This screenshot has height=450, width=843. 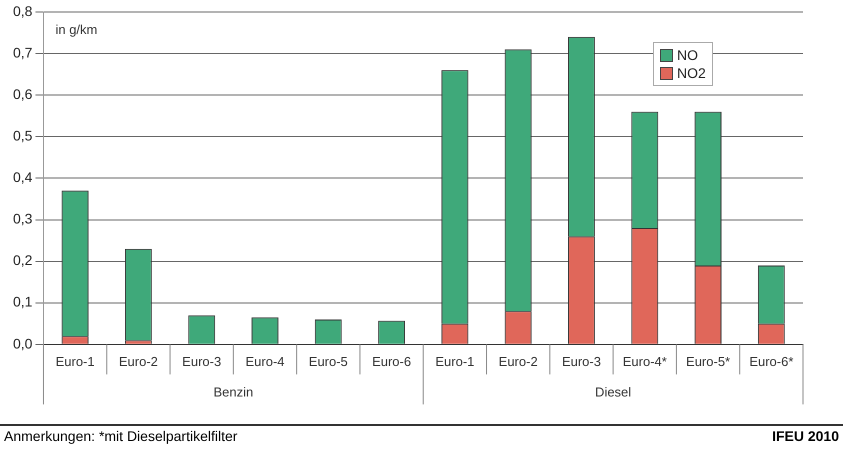 What do you see at coordinates (22, 302) in the screenshot?
I see `y-tick-label: 0,1` at bounding box center [22, 302].